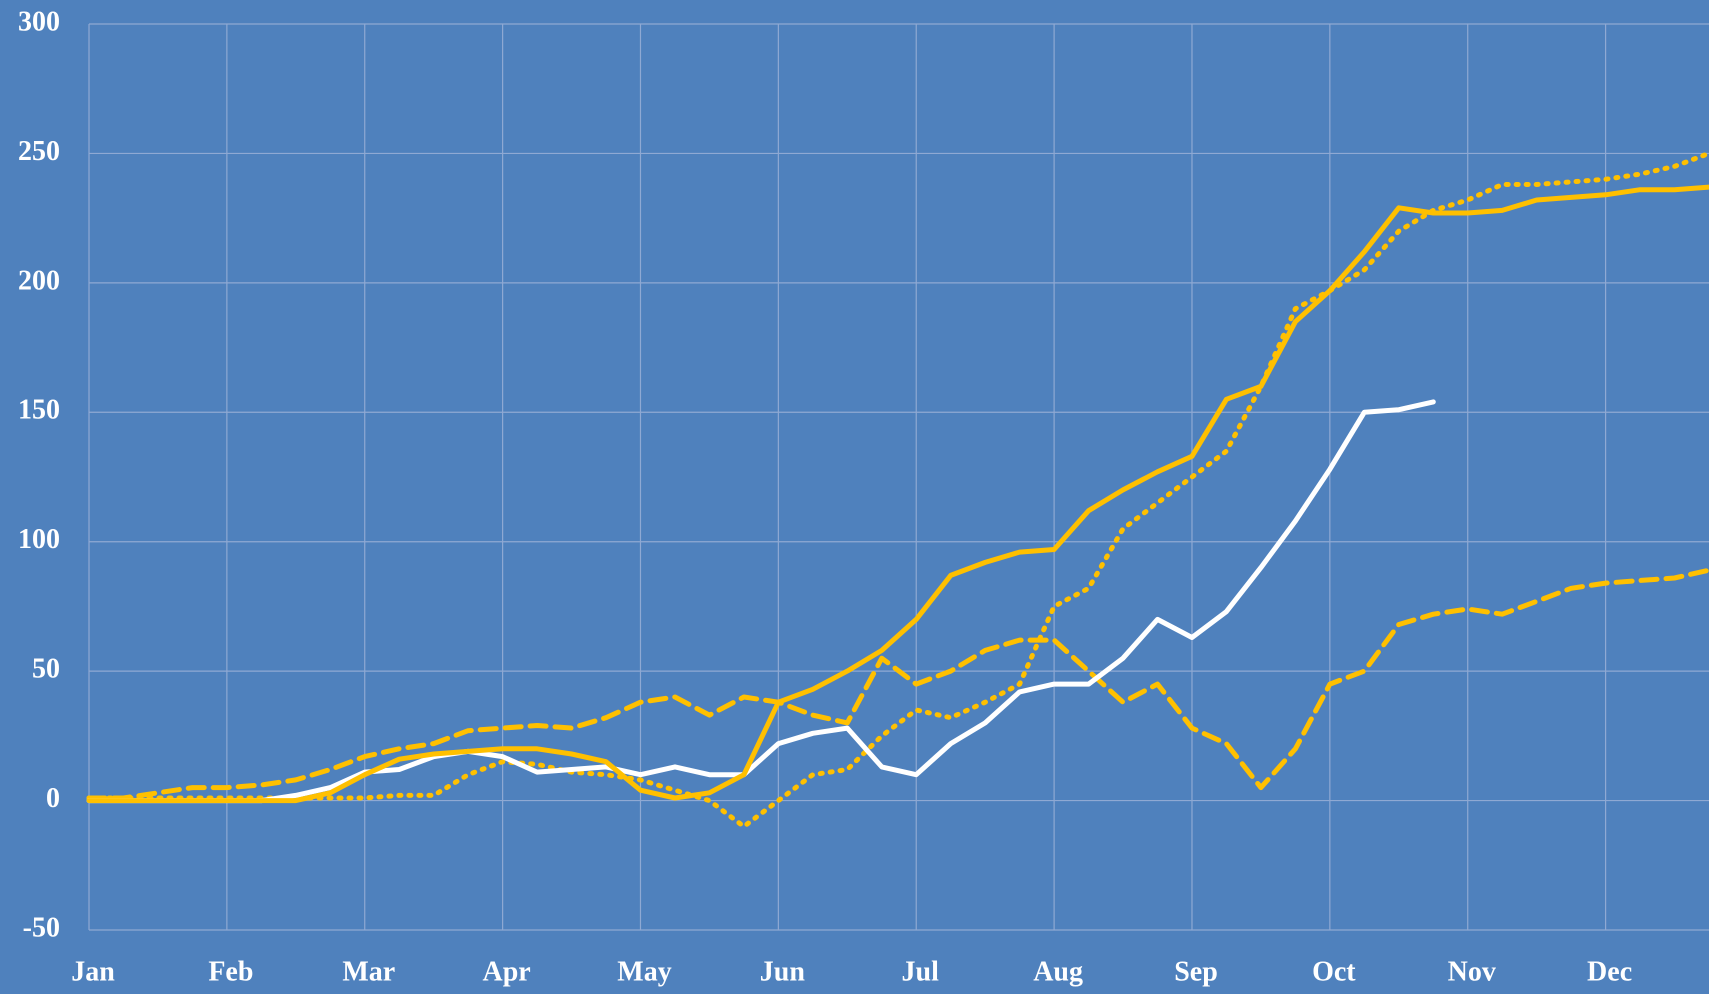 This screenshot has width=1709, height=994. Describe the element at coordinates (39, 151) in the screenshot. I see `y-tick-label: 250` at that location.